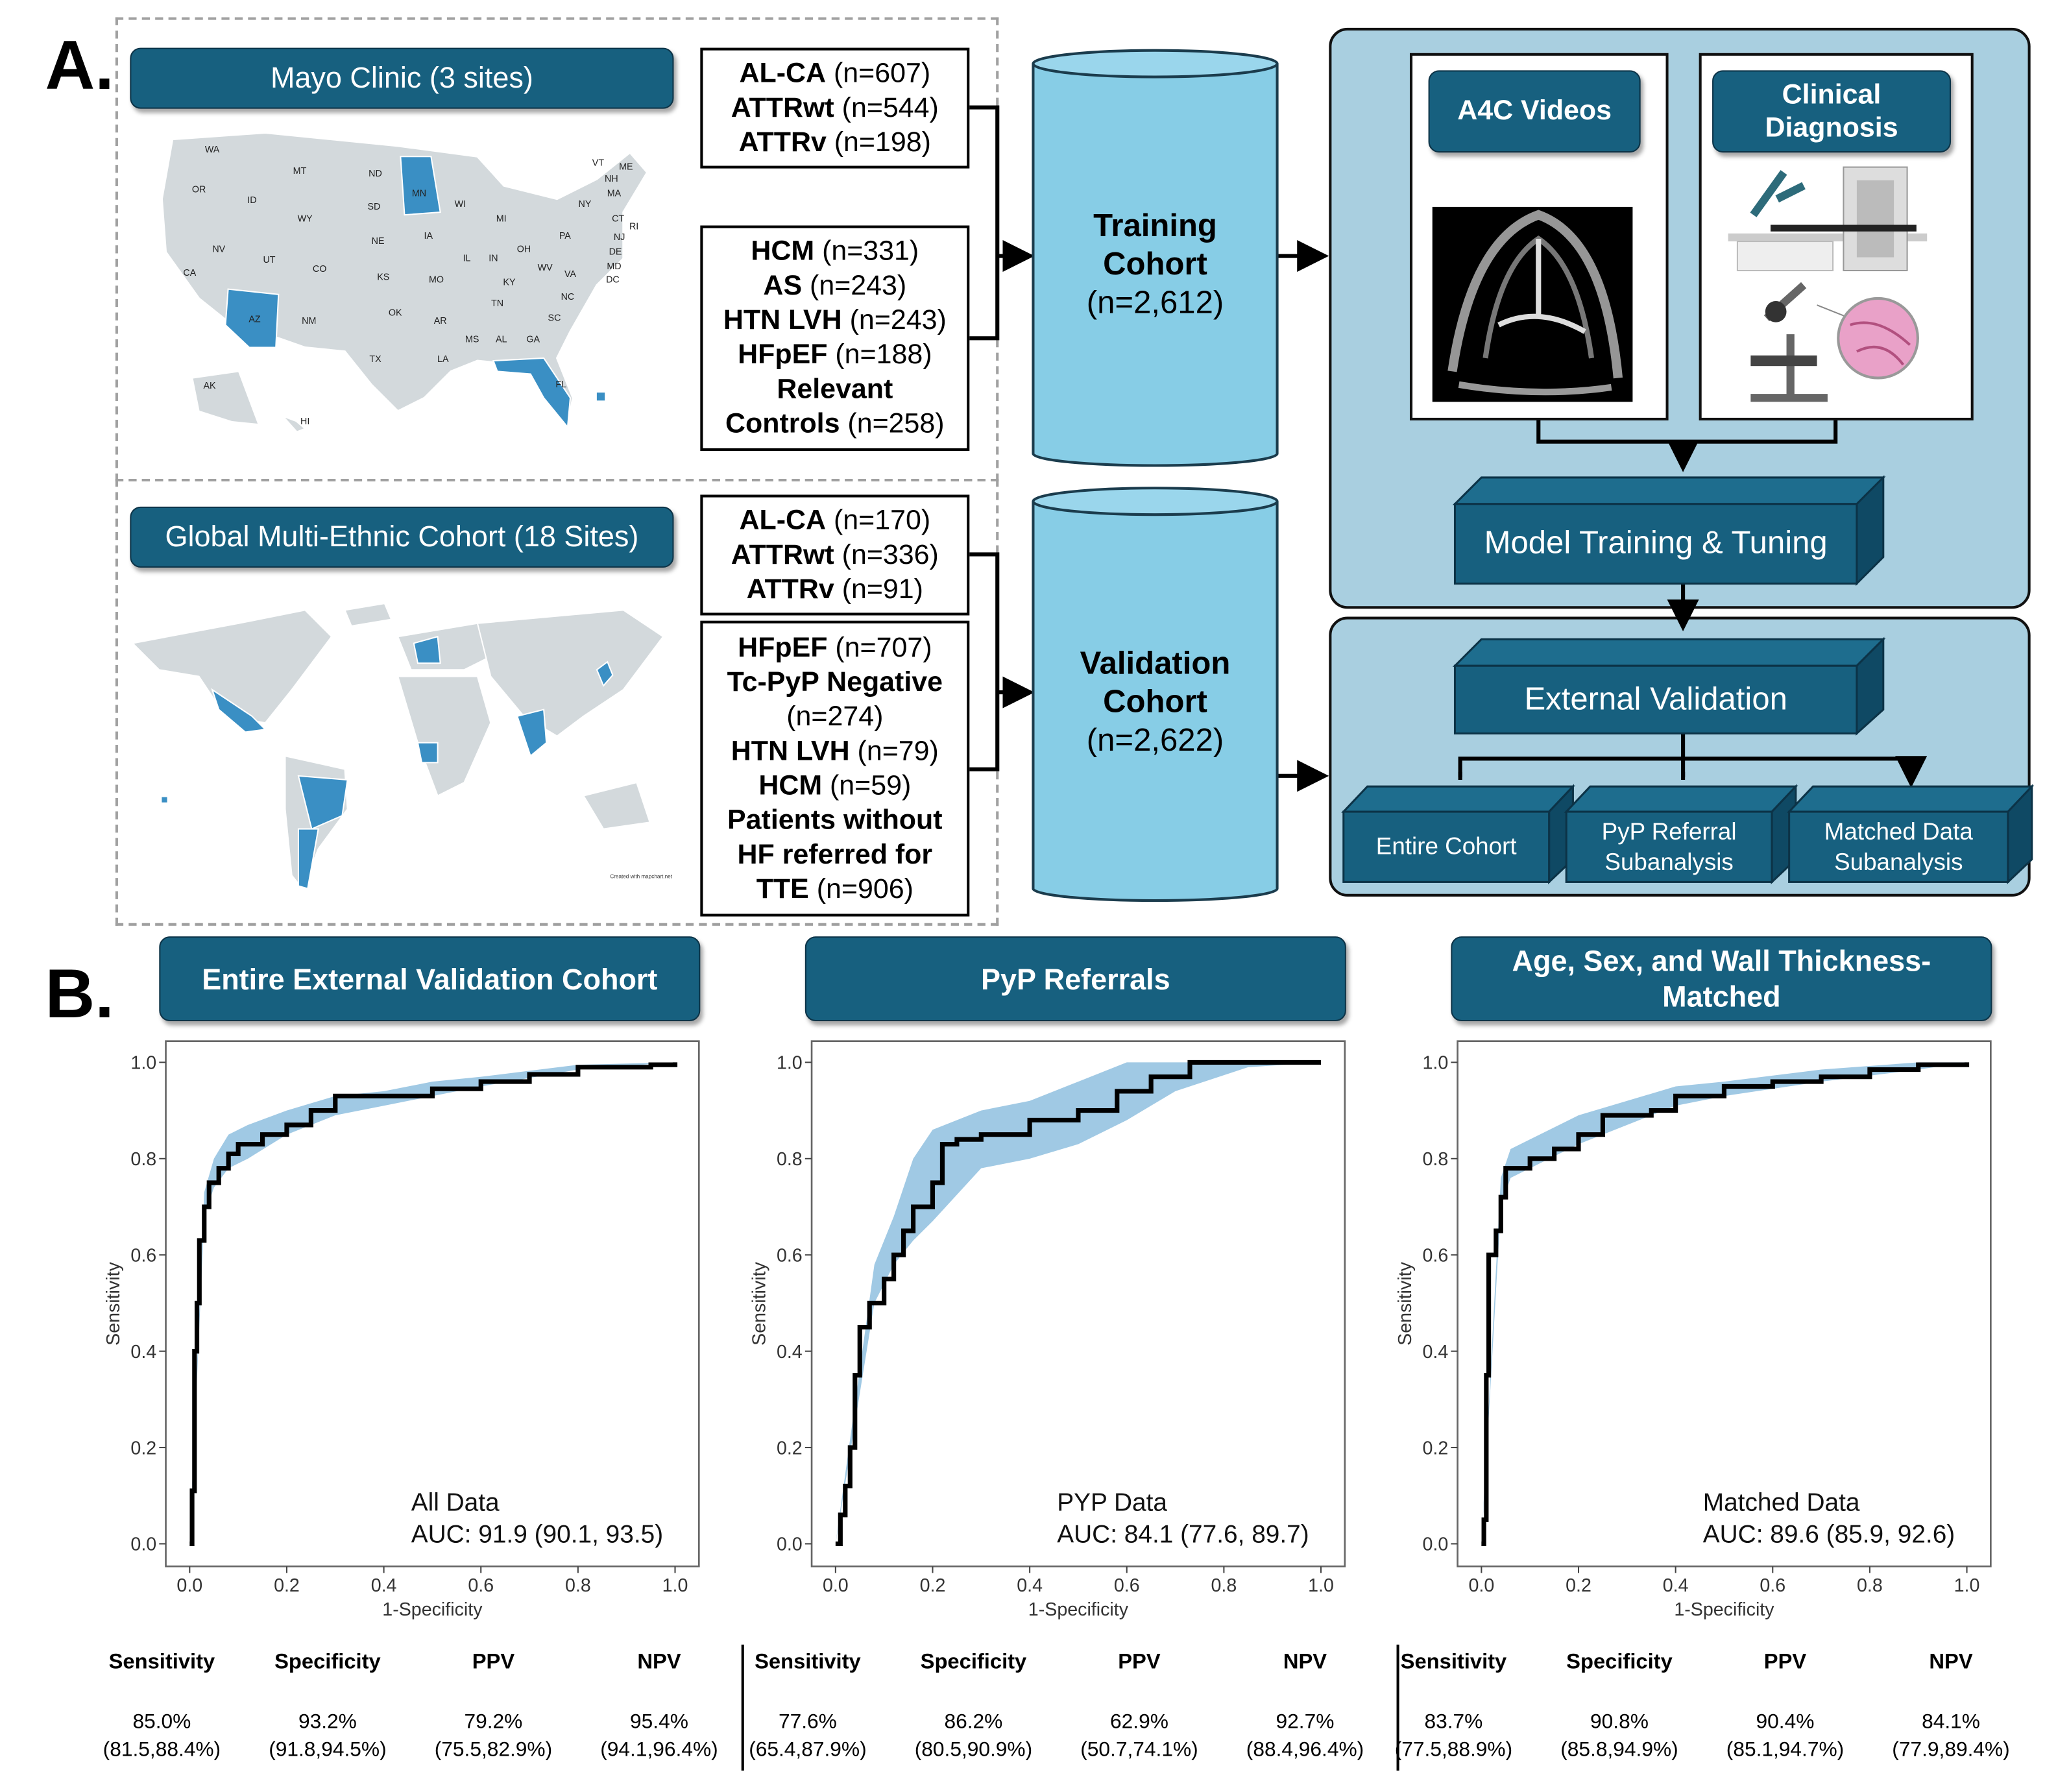 This screenshot has height=1792, width=2069. What do you see at coordinates (783, 519) in the screenshot?
I see `diagnosis-label: AL-CA` at bounding box center [783, 519].